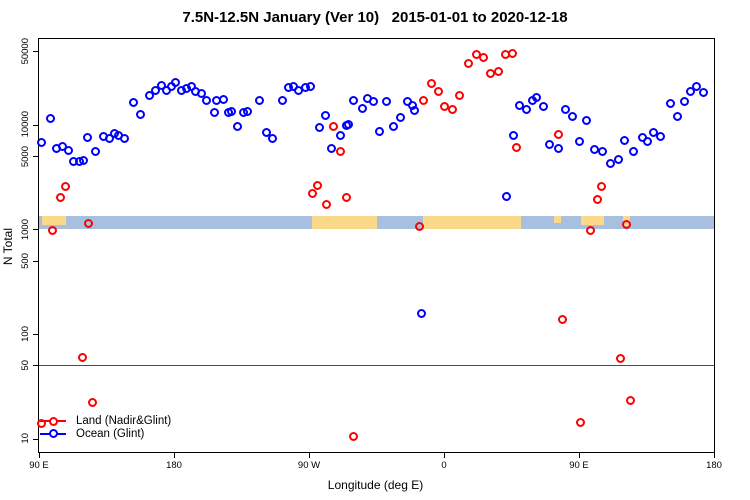 The height and width of the screenshot is (500, 750). Describe the element at coordinates (53, 434) in the screenshot. I see `ocean-legend-marker-icon` at that location.